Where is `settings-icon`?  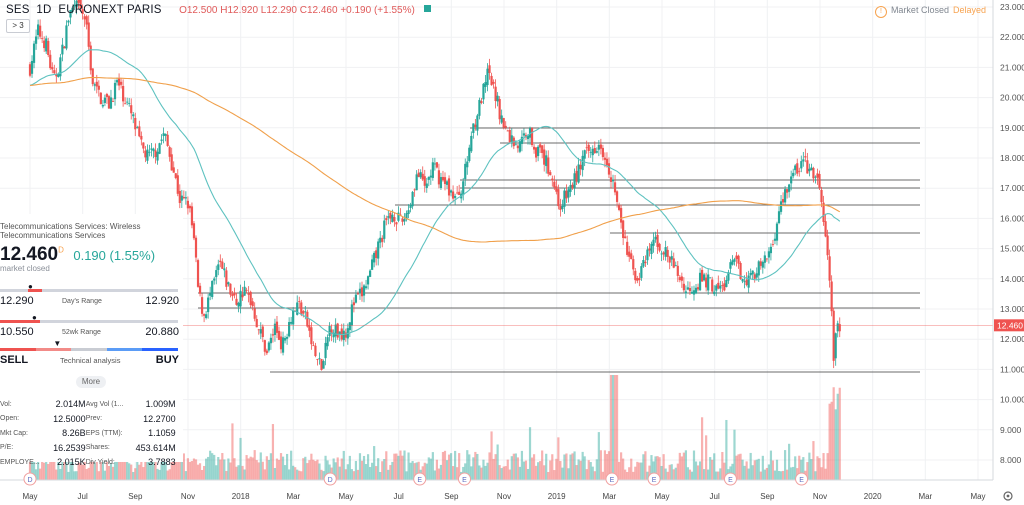
settings-icon is located at coordinates (1008, 496).